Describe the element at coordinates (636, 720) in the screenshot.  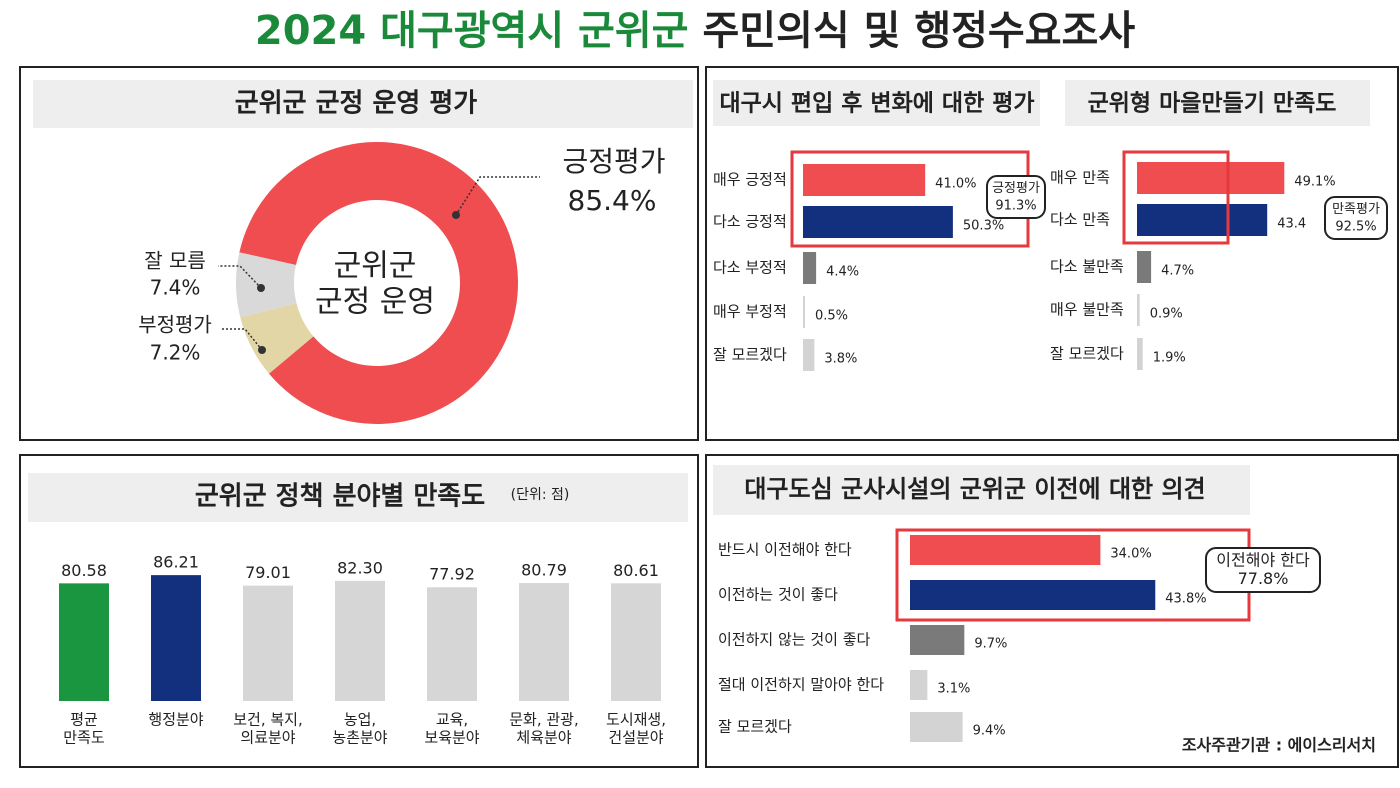
I see `category-label: 도시재생,` at that location.